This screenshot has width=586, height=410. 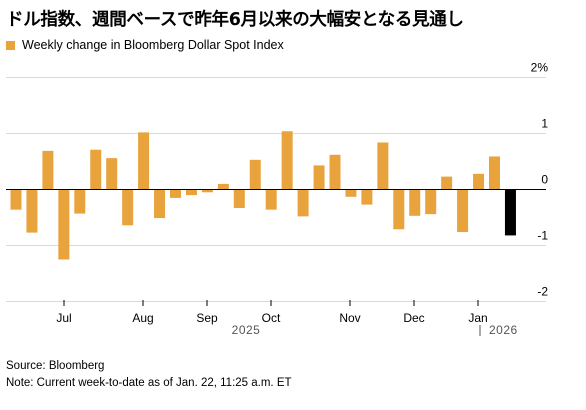 I want to click on y-tick-label: 1, so click(x=544, y=124).